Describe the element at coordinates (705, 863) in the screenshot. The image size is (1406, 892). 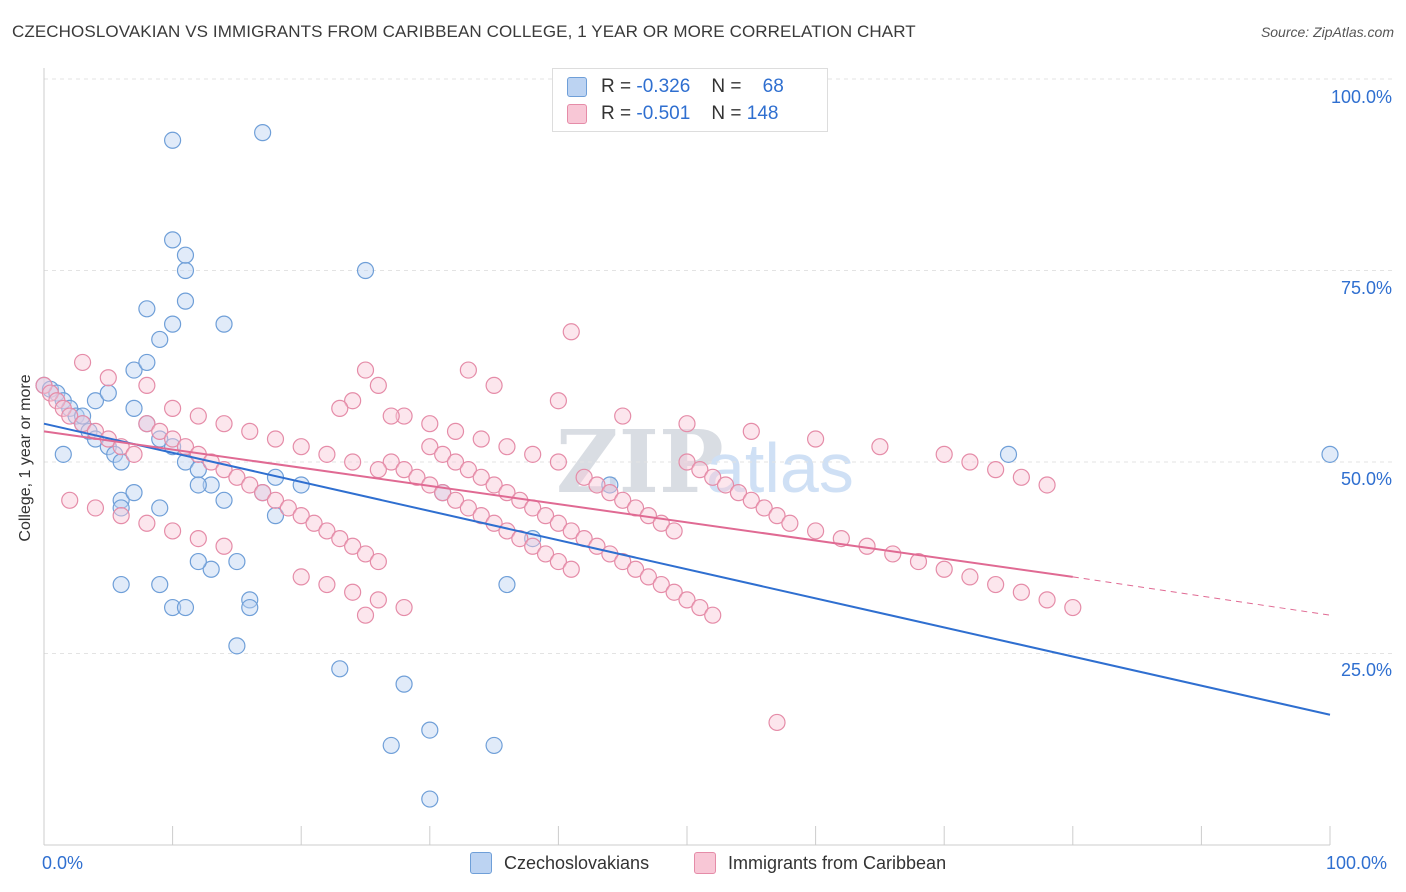
I see `bottom-legend-swatch-pink` at that location.